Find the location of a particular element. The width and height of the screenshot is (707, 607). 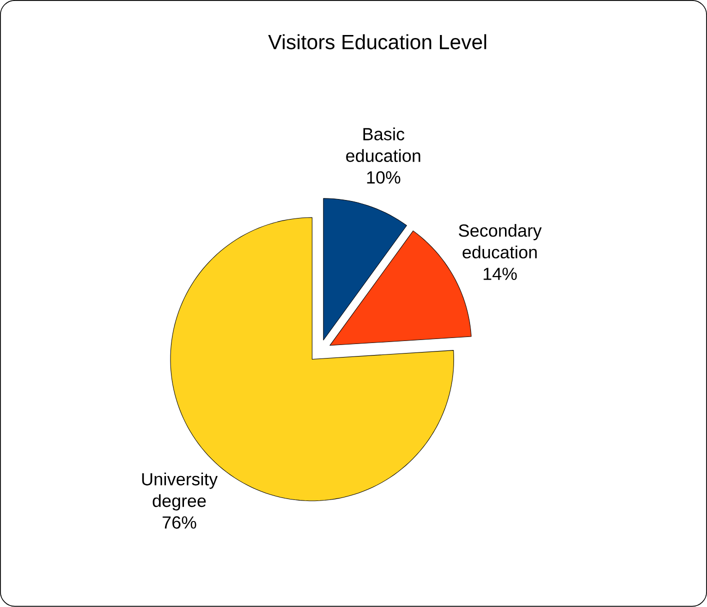

data-label: 10% is located at coordinates (383, 177).